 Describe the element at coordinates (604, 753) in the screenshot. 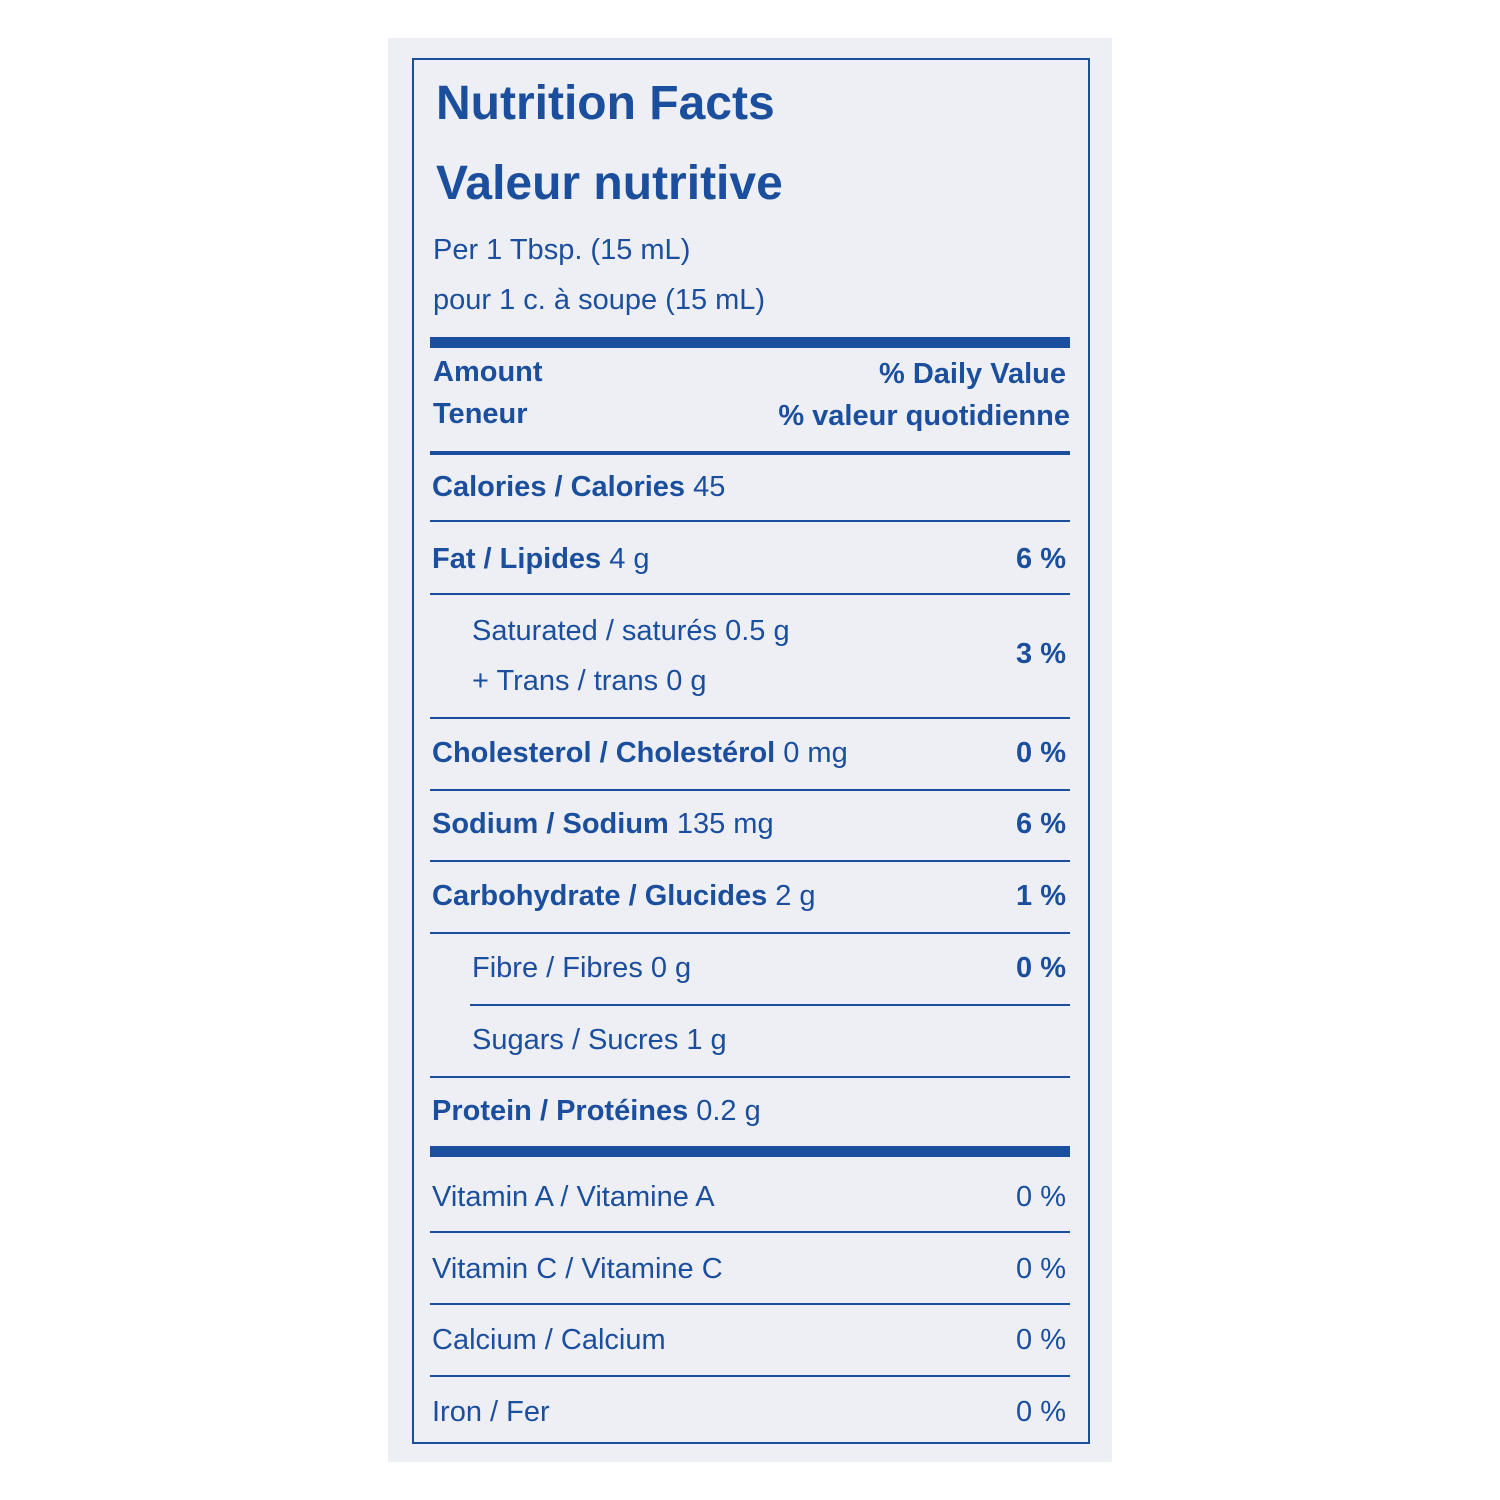

I see `nutrient: Cholesterol / Cholestérol` at that location.